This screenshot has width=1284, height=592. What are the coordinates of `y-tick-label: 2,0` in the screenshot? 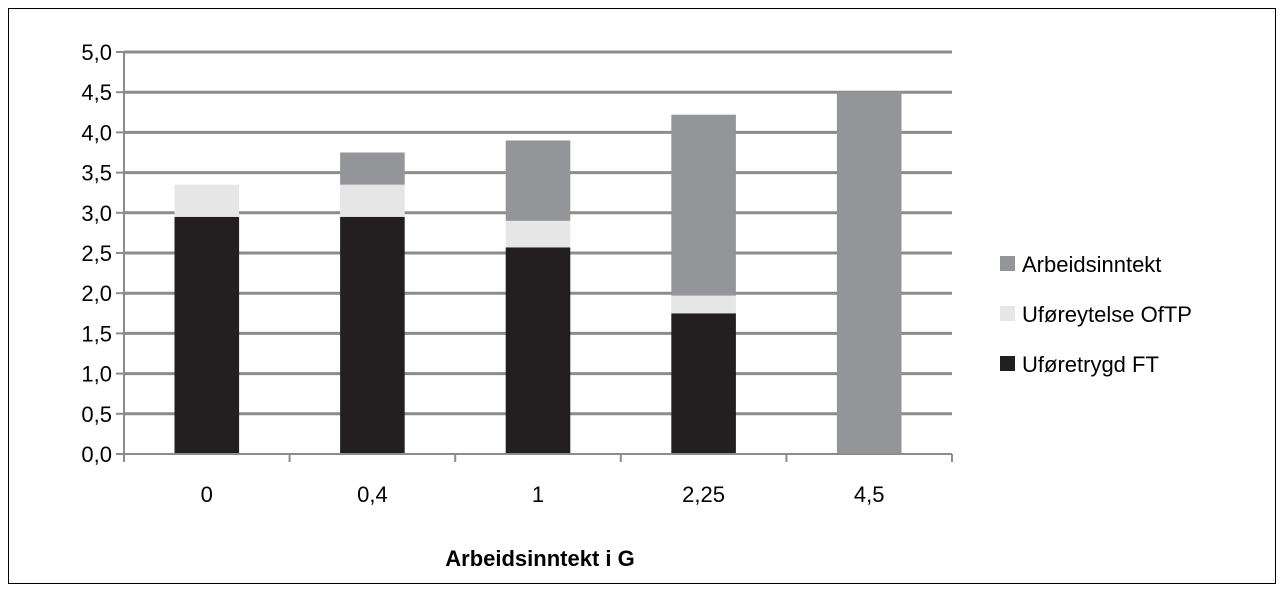 It's located at (96, 293).